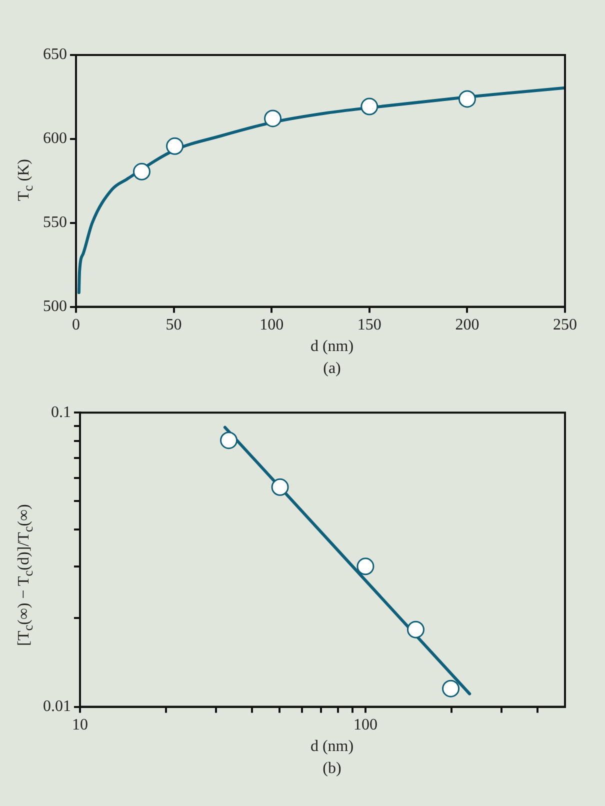 This screenshot has height=806, width=605. Describe the element at coordinates (369, 325) in the screenshot. I see `x-tick-label: 150` at that location.